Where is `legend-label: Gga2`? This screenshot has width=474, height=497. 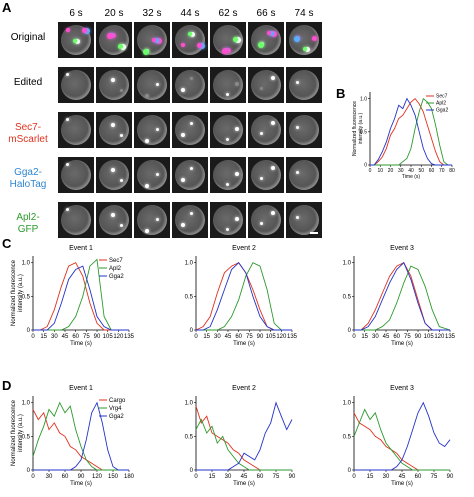 legend-label: Gga2 is located at coordinates (116, 277).